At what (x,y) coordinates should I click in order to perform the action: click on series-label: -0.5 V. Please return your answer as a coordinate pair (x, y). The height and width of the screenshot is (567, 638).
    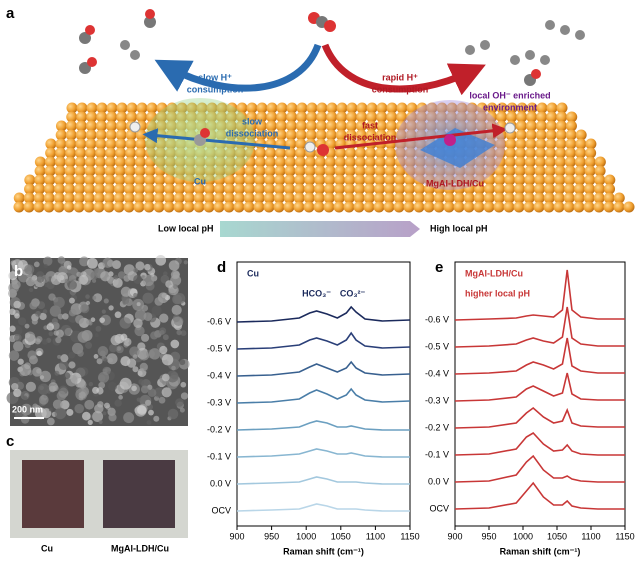
    Looking at the image, I should click on (219, 348).